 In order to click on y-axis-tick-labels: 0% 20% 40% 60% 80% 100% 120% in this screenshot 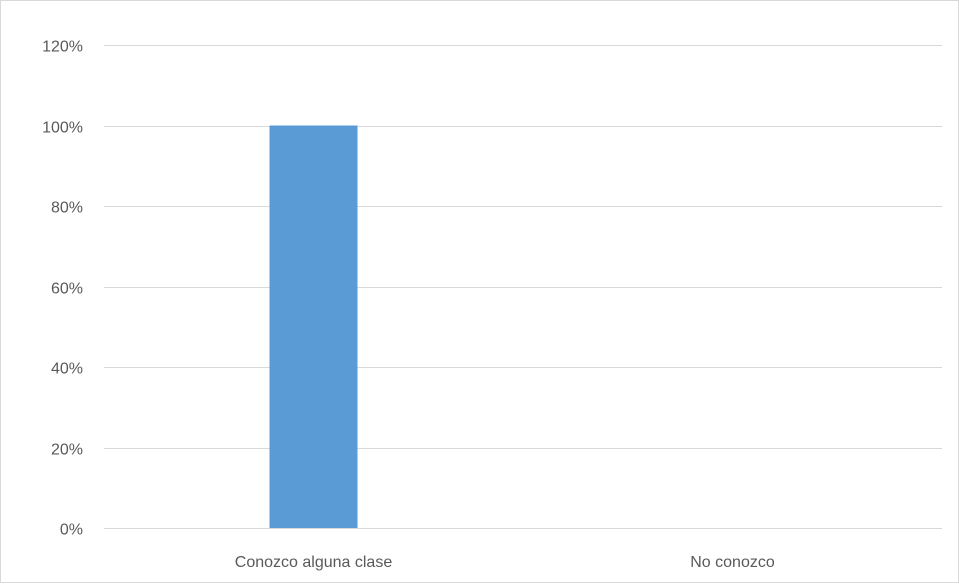, I will do `click(62, 289)`.